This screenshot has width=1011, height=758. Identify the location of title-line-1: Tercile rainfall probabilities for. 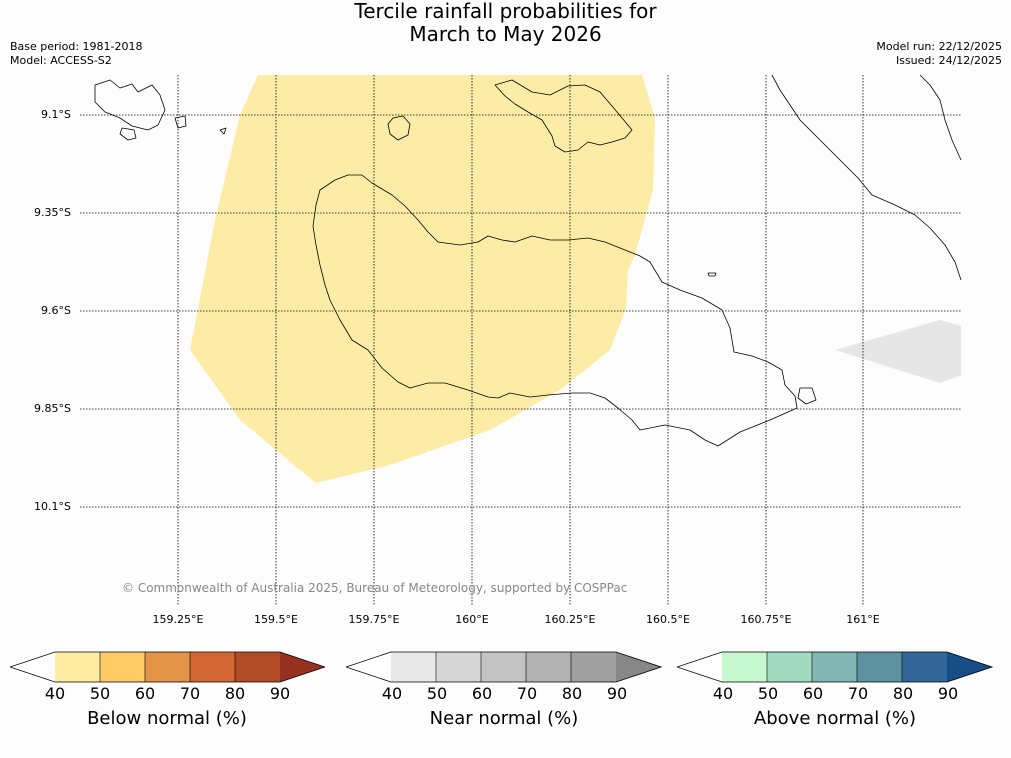
(505, 11).